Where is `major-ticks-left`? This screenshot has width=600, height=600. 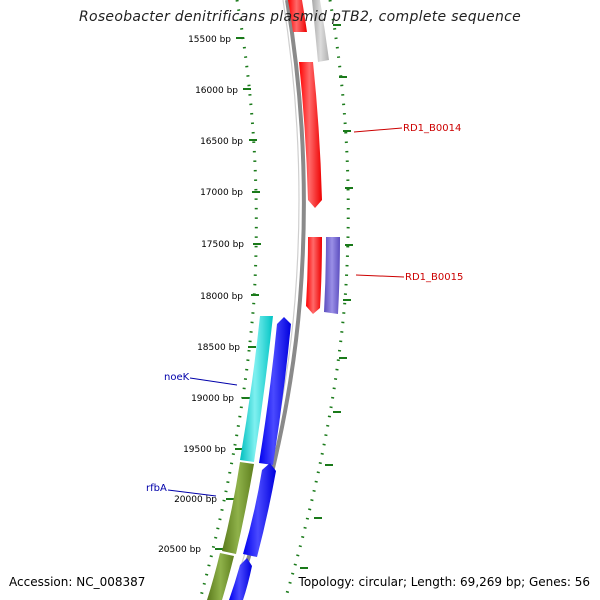
major-ticks-left is located at coordinates (238, 293).